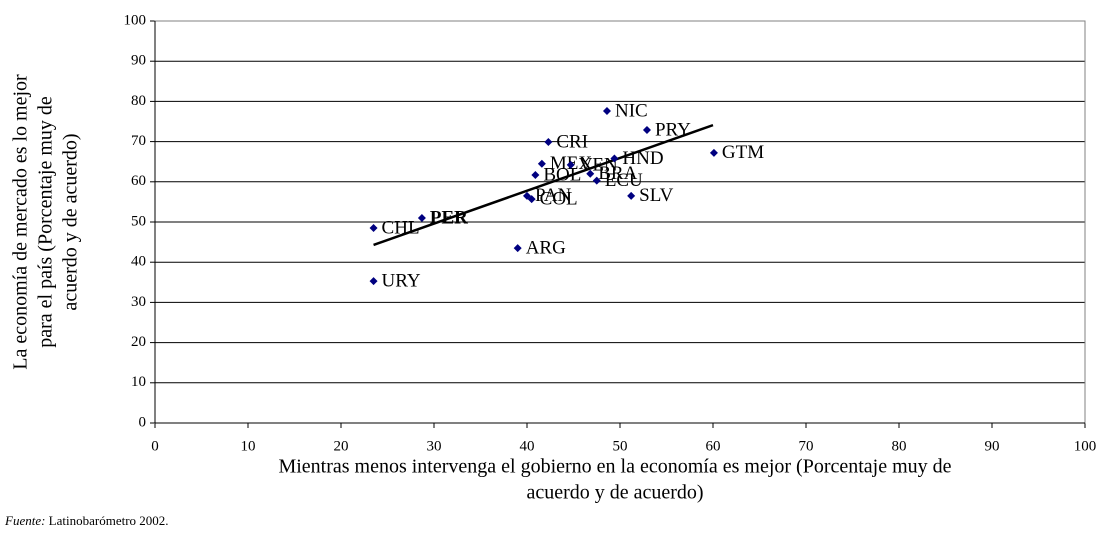 The width and height of the screenshot is (1103, 535). Describe the element at coordinates (713, 446) in the screenshot. I see `x-tick-label: 60` at that location.